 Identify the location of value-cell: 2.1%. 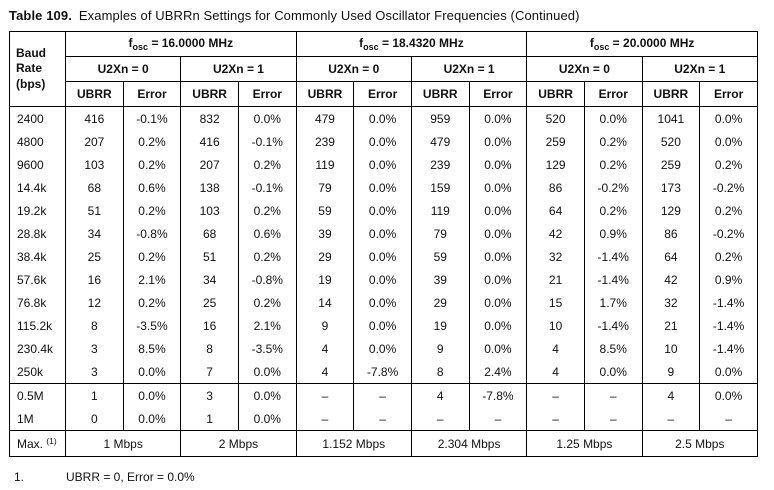
(267, 325).